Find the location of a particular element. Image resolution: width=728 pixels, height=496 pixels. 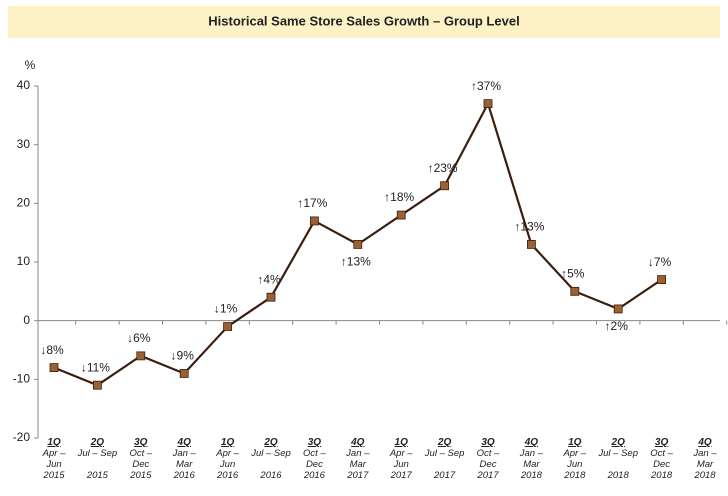

y-tick-label: 10 is located at coordinates (24, 261).